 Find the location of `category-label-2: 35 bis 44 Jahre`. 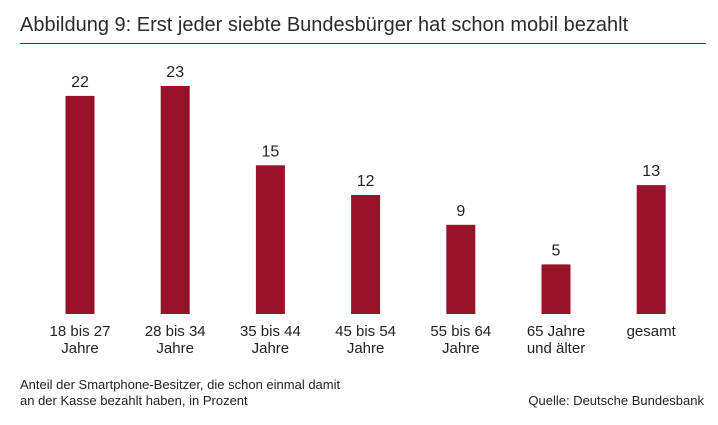

category-label-2: 35 bis 44 Jahre is located at coordinates (270, 340).